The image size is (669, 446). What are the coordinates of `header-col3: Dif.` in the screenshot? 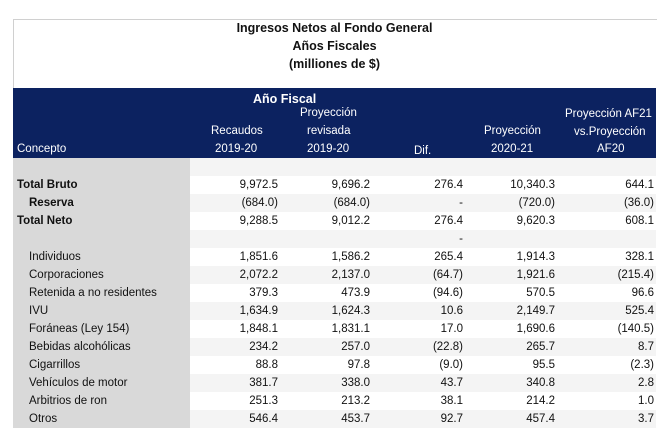 It's located at (423, 151).